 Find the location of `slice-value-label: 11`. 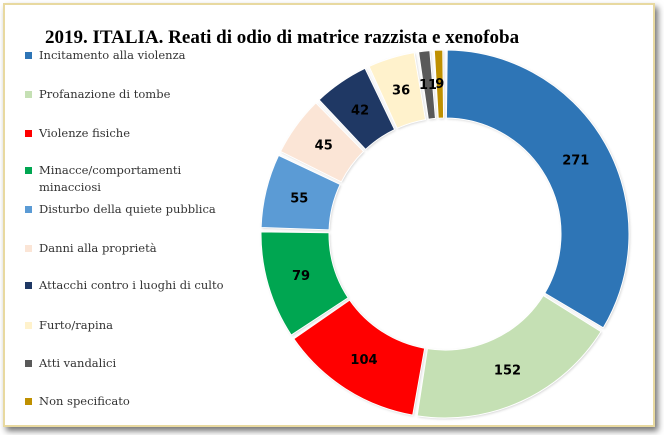

slice-value-label: 11 is located at coordinates (428, 85).